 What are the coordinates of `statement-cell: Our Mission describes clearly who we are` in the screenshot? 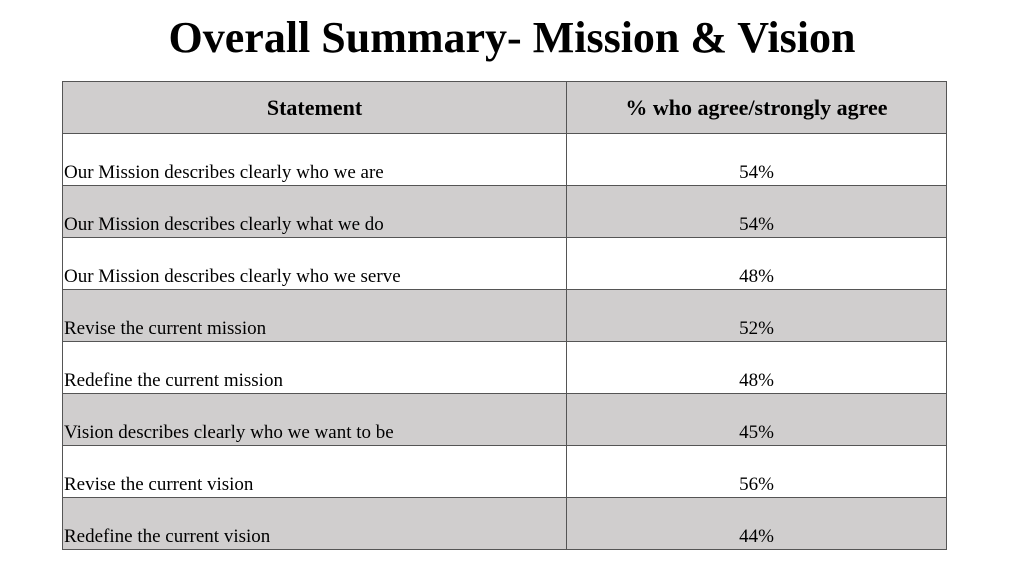 It's located at (314, 159).